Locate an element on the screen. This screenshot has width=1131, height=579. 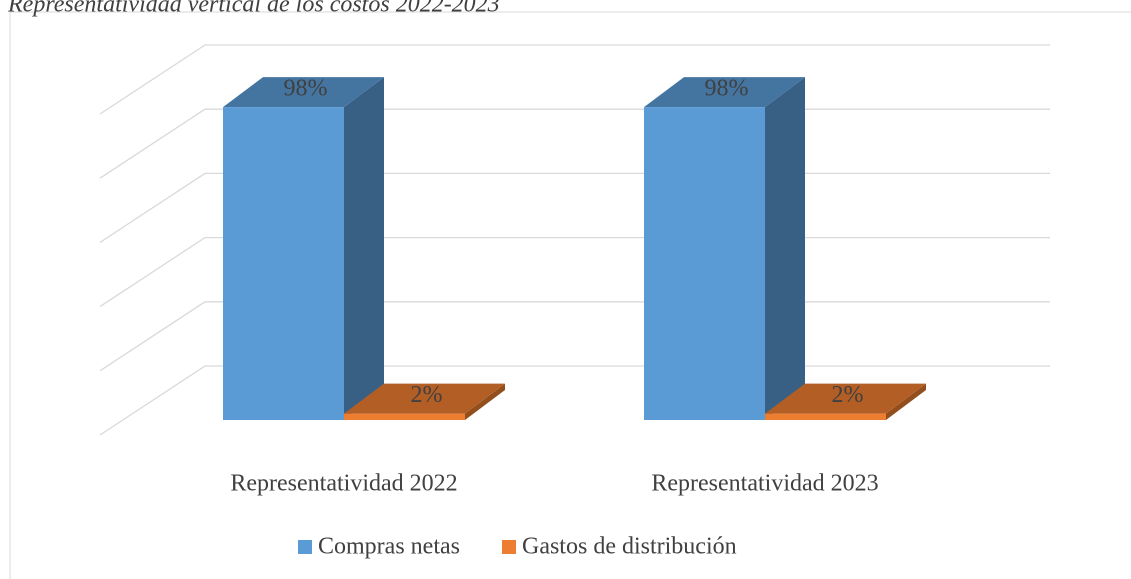
x-tick-label: Representatividad 2023 is located at coordinates (764, 484).